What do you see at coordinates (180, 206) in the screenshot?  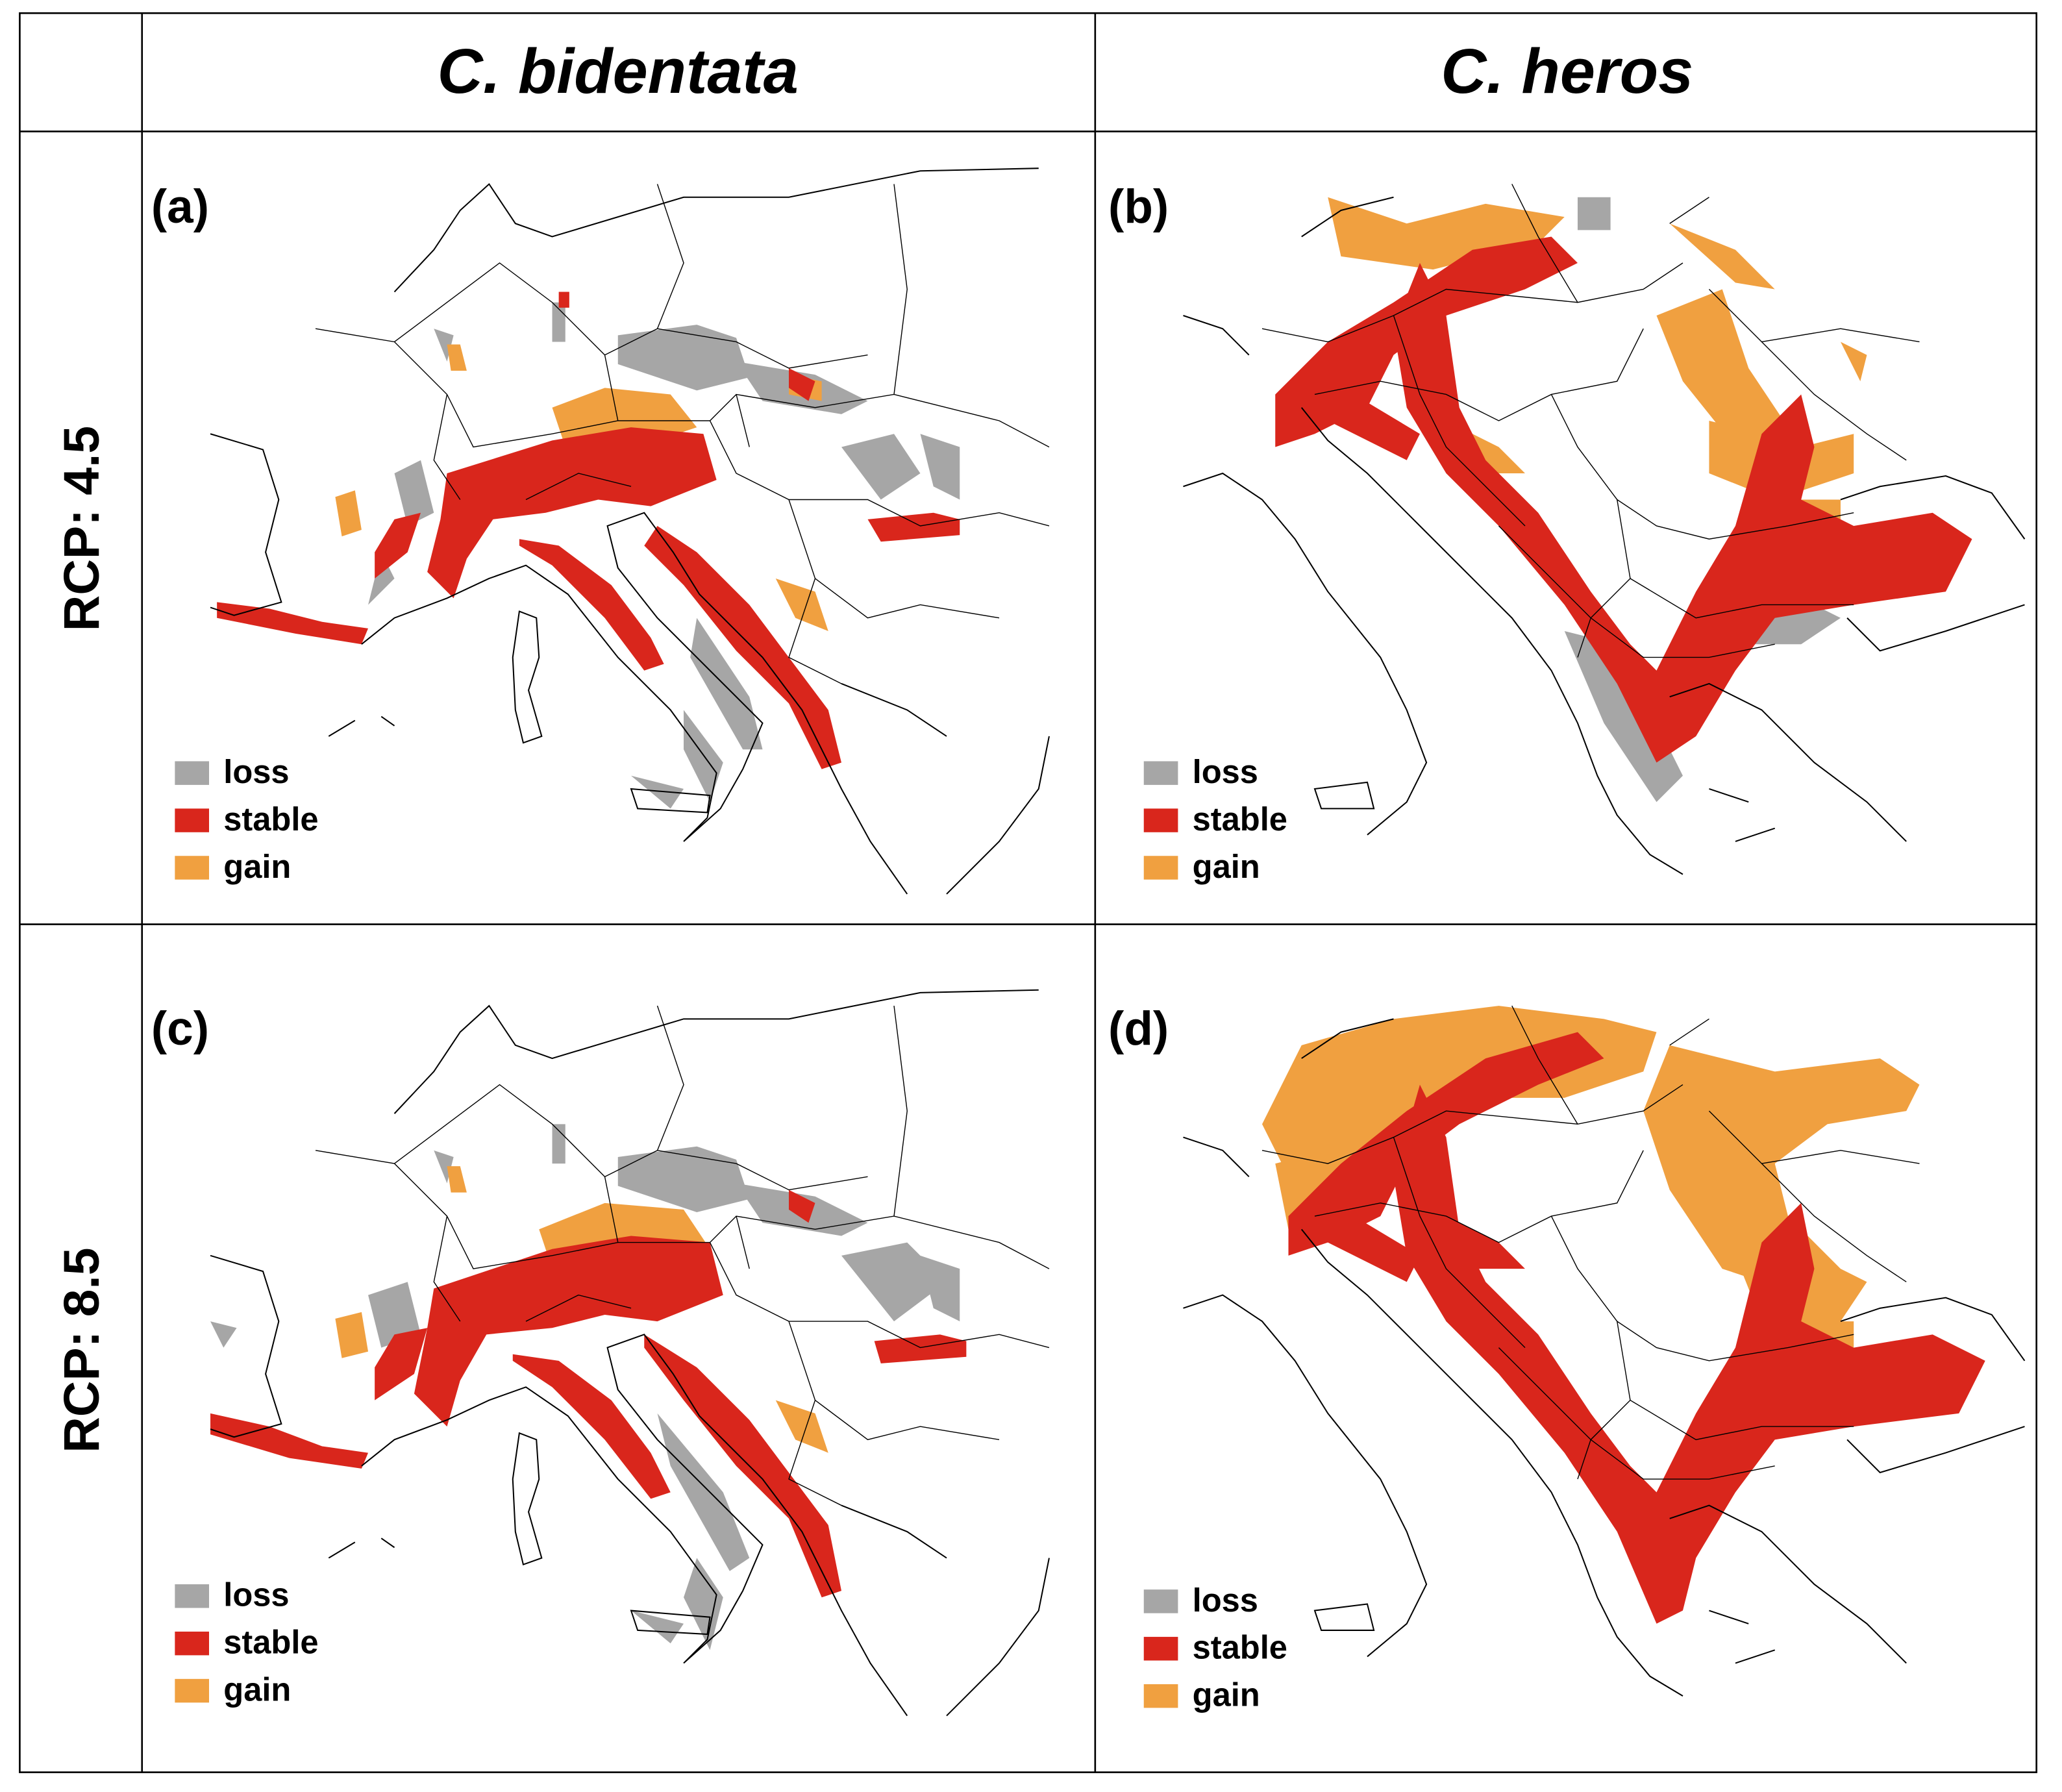 I see `panel-label: (a)` at bounding box center [180, 206].